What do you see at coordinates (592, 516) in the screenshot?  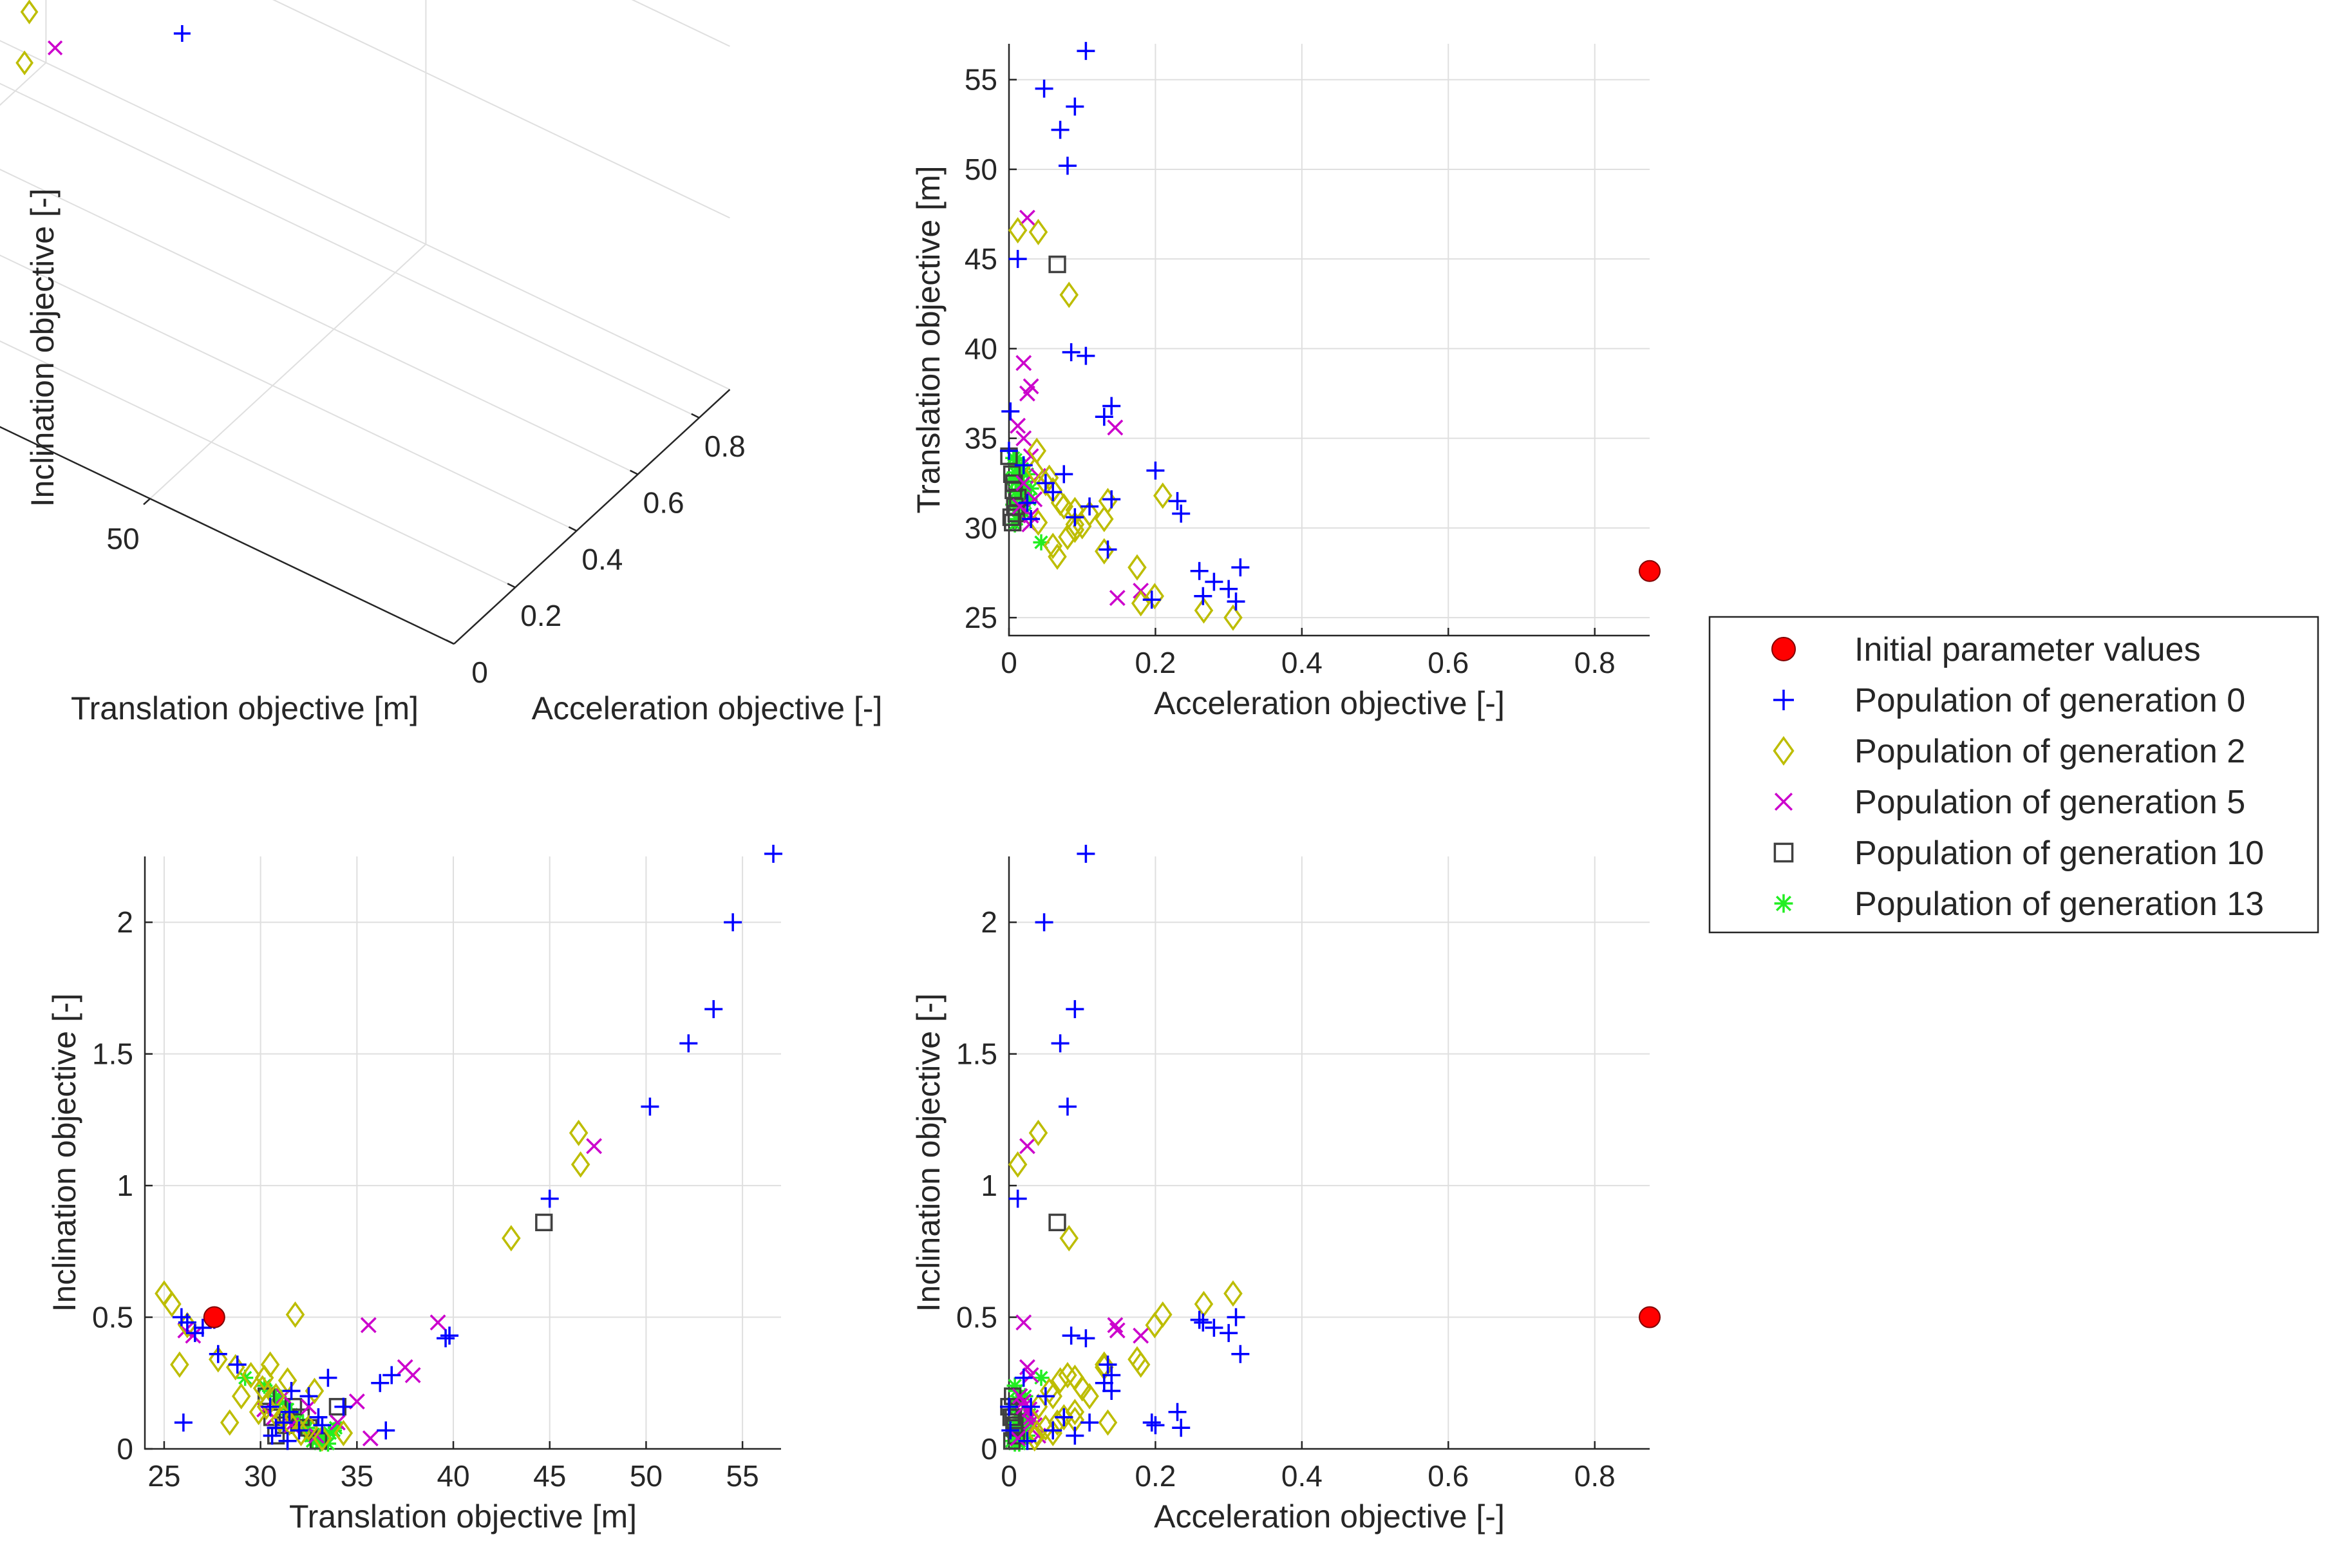 I see `acceleration-axis` at bounding box center [592, 516].